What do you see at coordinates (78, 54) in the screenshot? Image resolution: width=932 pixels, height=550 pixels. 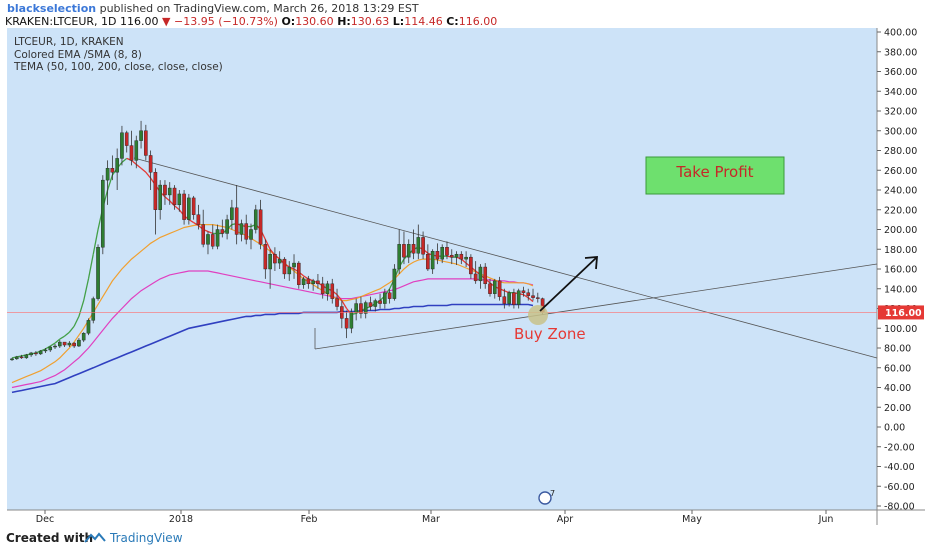 I see `legend-ema: Colored EMA /SMA (8, 8)` at bounding box center [78, 54].